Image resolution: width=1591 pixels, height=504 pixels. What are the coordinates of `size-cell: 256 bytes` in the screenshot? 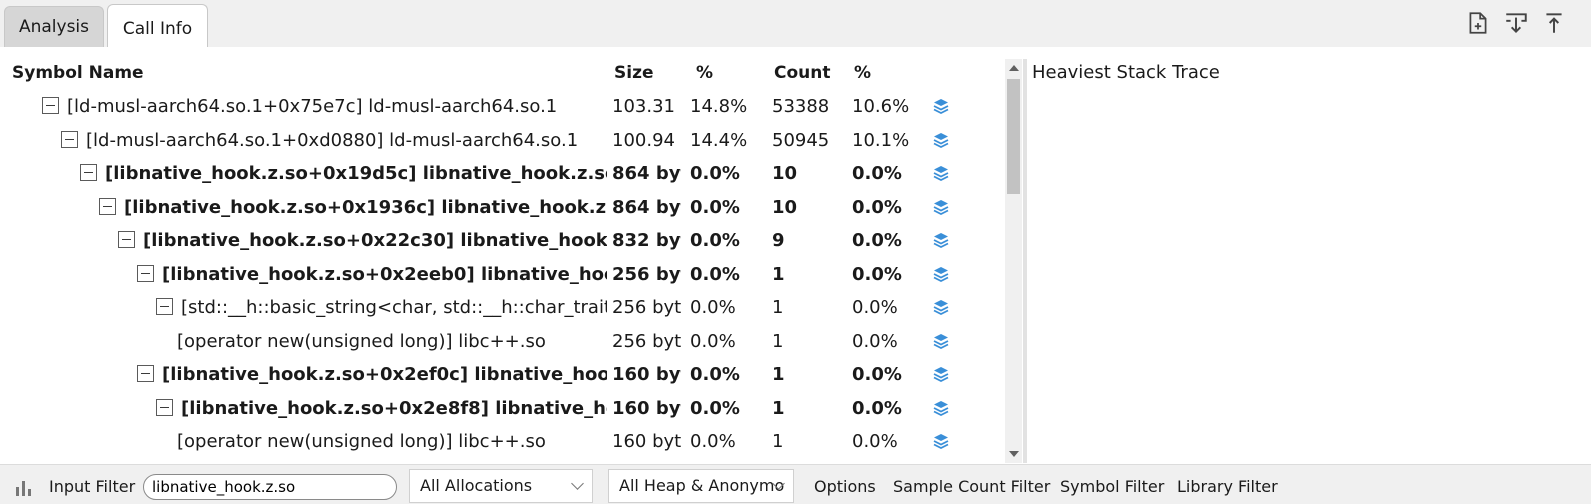 It's located at (646, 274).